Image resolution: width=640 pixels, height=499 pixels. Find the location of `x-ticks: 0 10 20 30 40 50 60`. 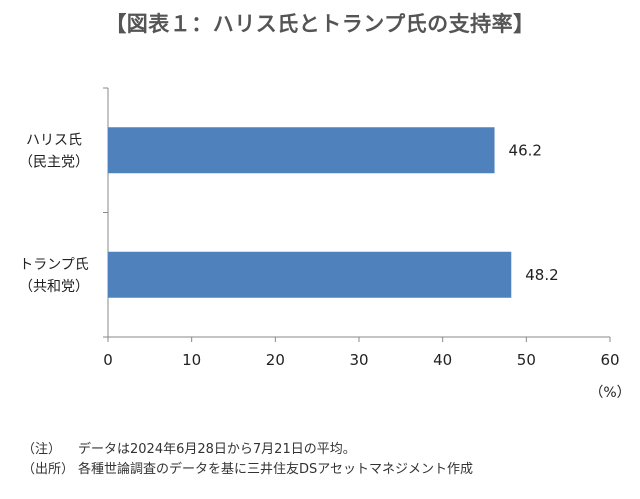

x-ticks: 0 10 20 30 40 50 60 is located at coordinates (361, 353).